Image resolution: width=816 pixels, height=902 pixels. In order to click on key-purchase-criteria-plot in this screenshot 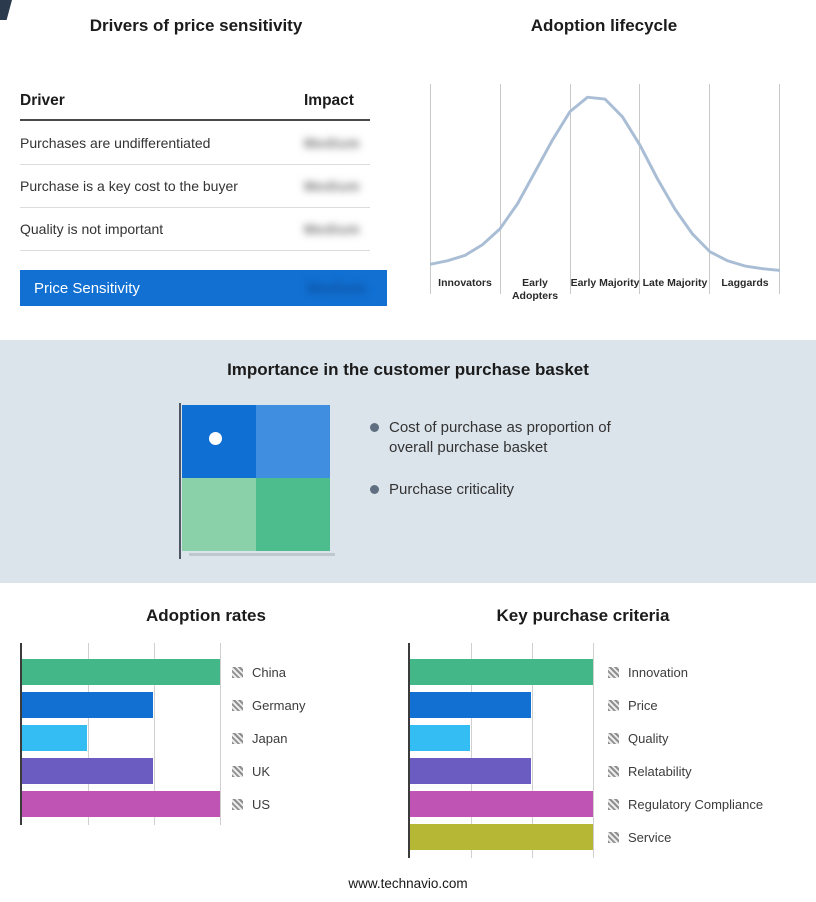, I will do `click(501, 750)`.